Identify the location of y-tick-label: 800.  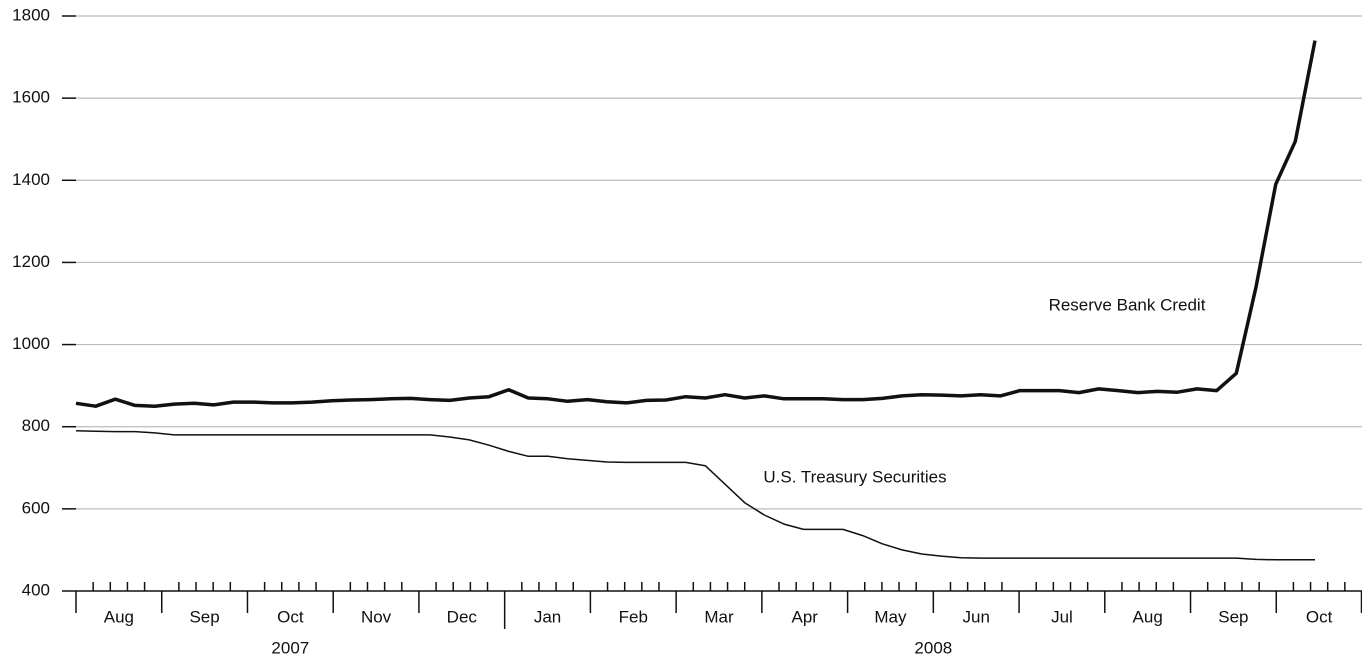
(36, 425).